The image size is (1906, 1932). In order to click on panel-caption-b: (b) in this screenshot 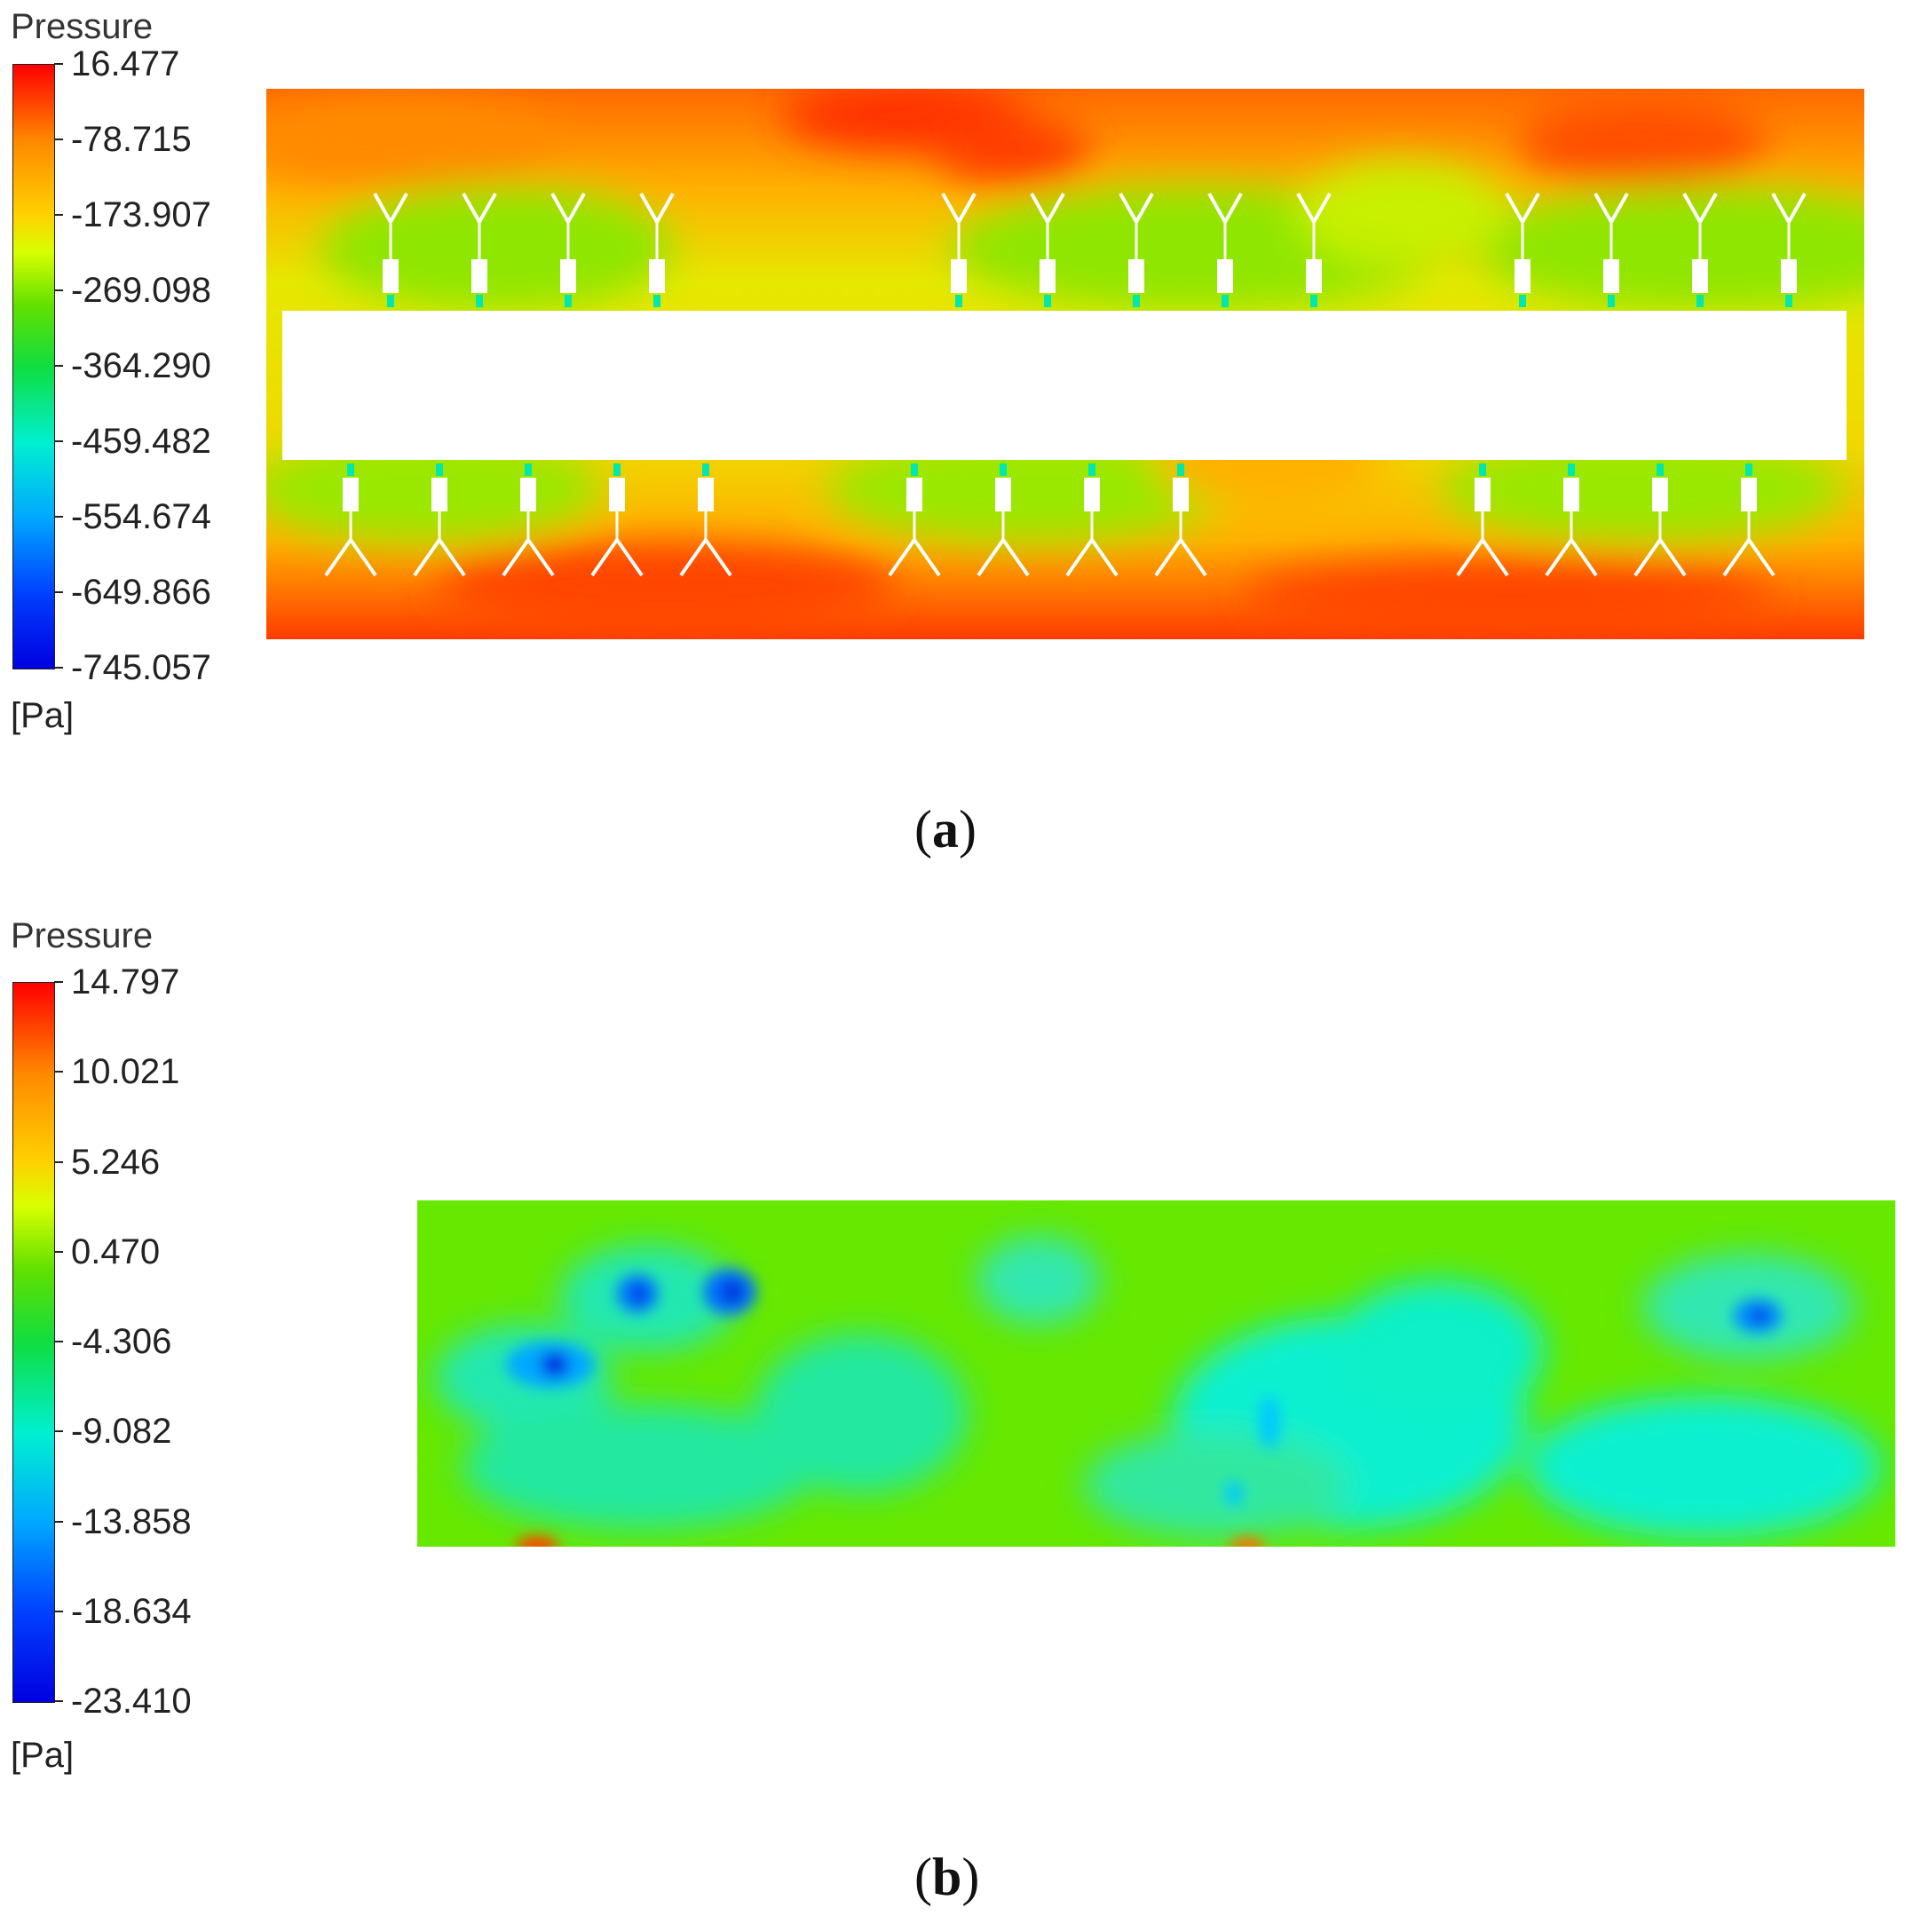, I will do `click(947, 1877)`.